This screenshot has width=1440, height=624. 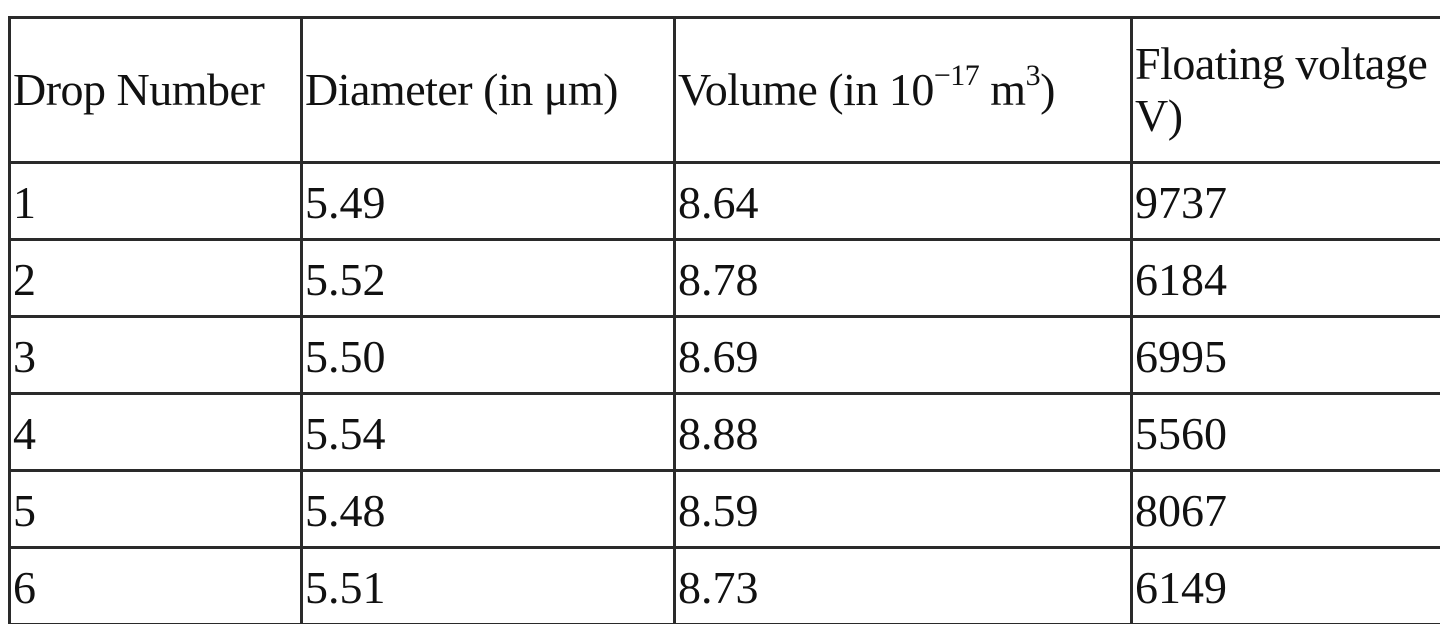 I want to click on table-row: 3 5.50 8.69 6995, so click(x=724, y=355).